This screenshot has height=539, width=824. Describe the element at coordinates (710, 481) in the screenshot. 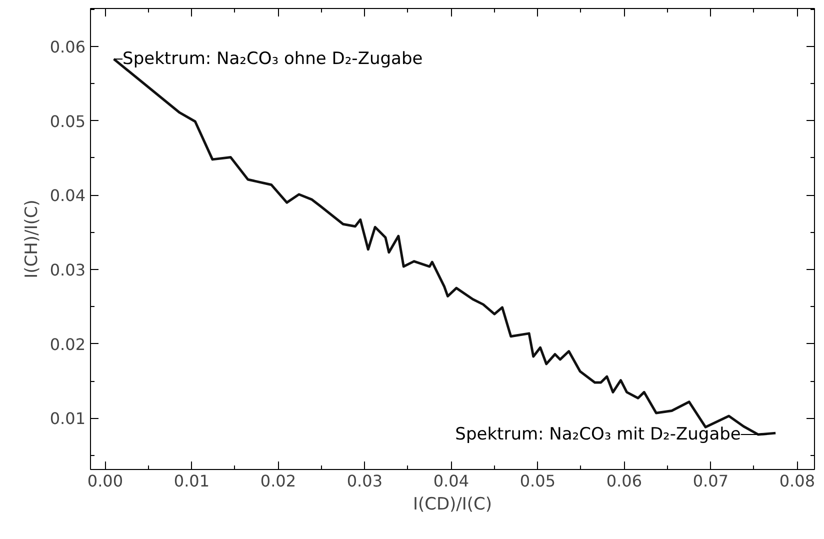

I see `x-tick-label: 0.07` at that location.